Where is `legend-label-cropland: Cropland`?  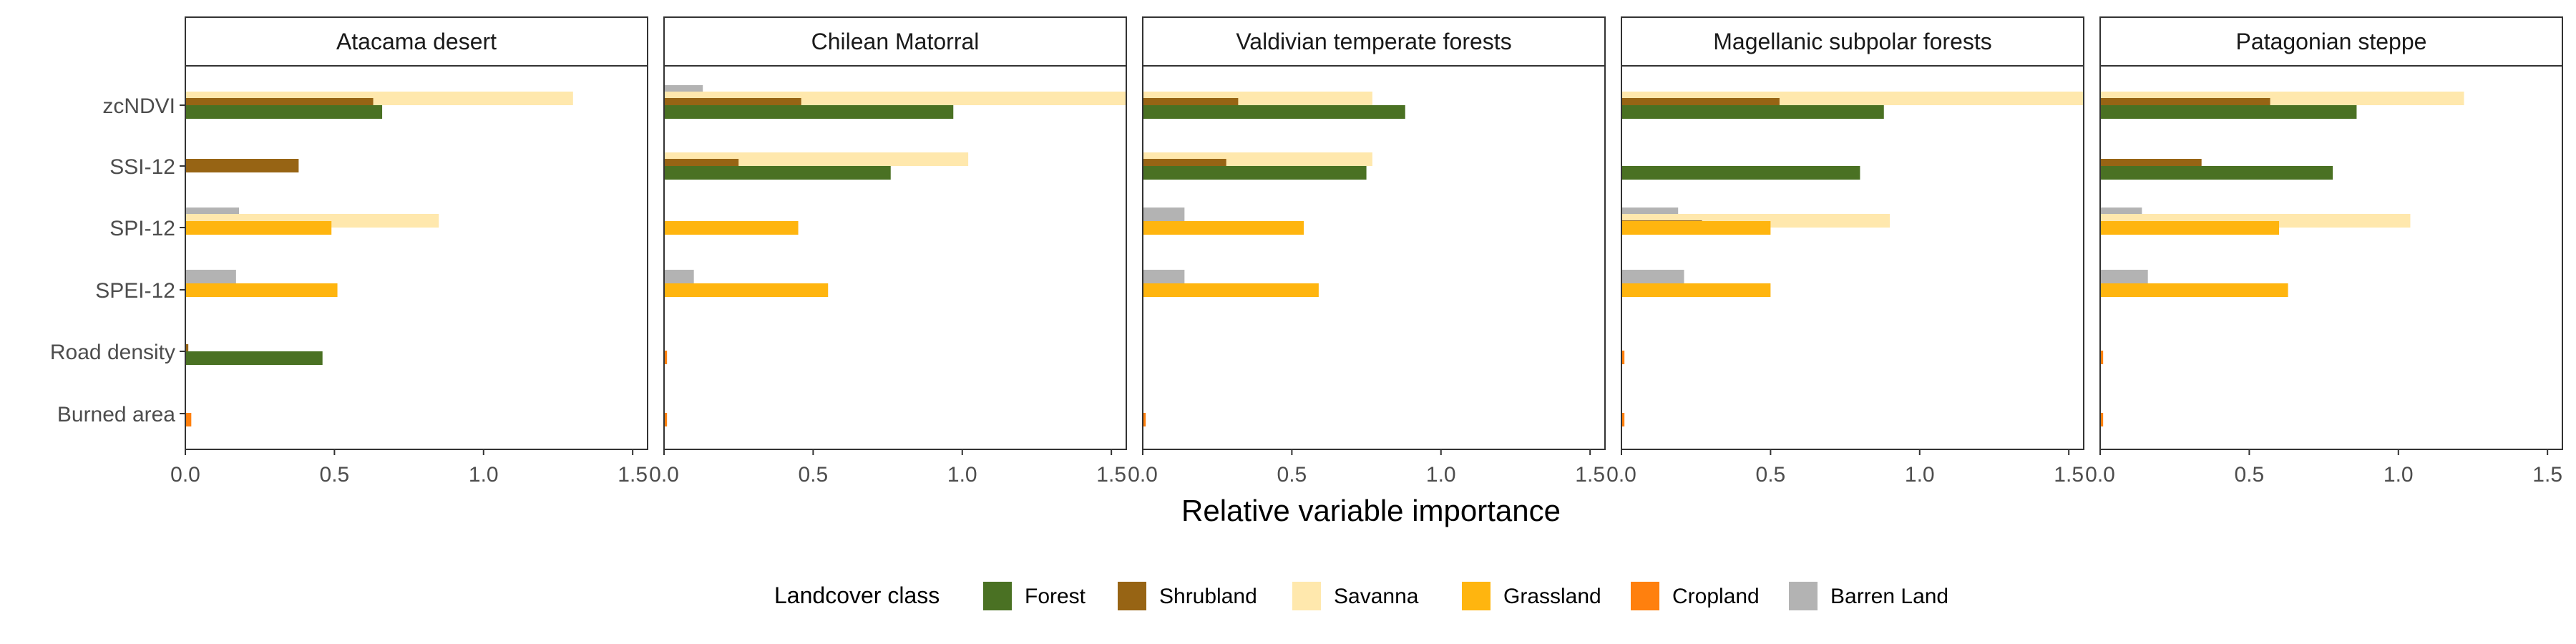
legend-label-cropland: Cropland is located at coordinates (1716, 596).